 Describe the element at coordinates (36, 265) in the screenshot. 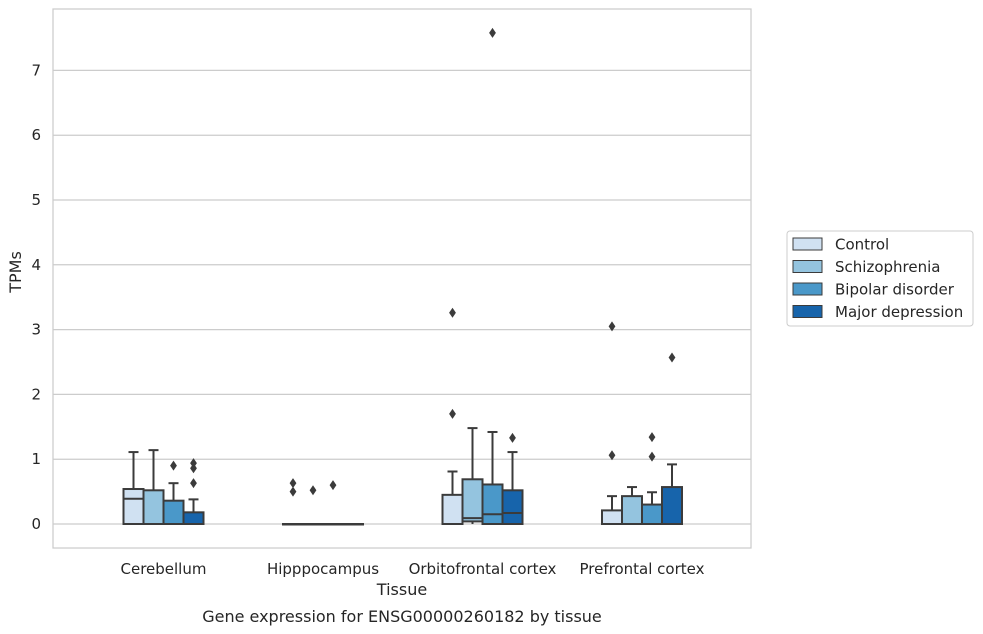

I see `y-tick-label: 4` at that location.